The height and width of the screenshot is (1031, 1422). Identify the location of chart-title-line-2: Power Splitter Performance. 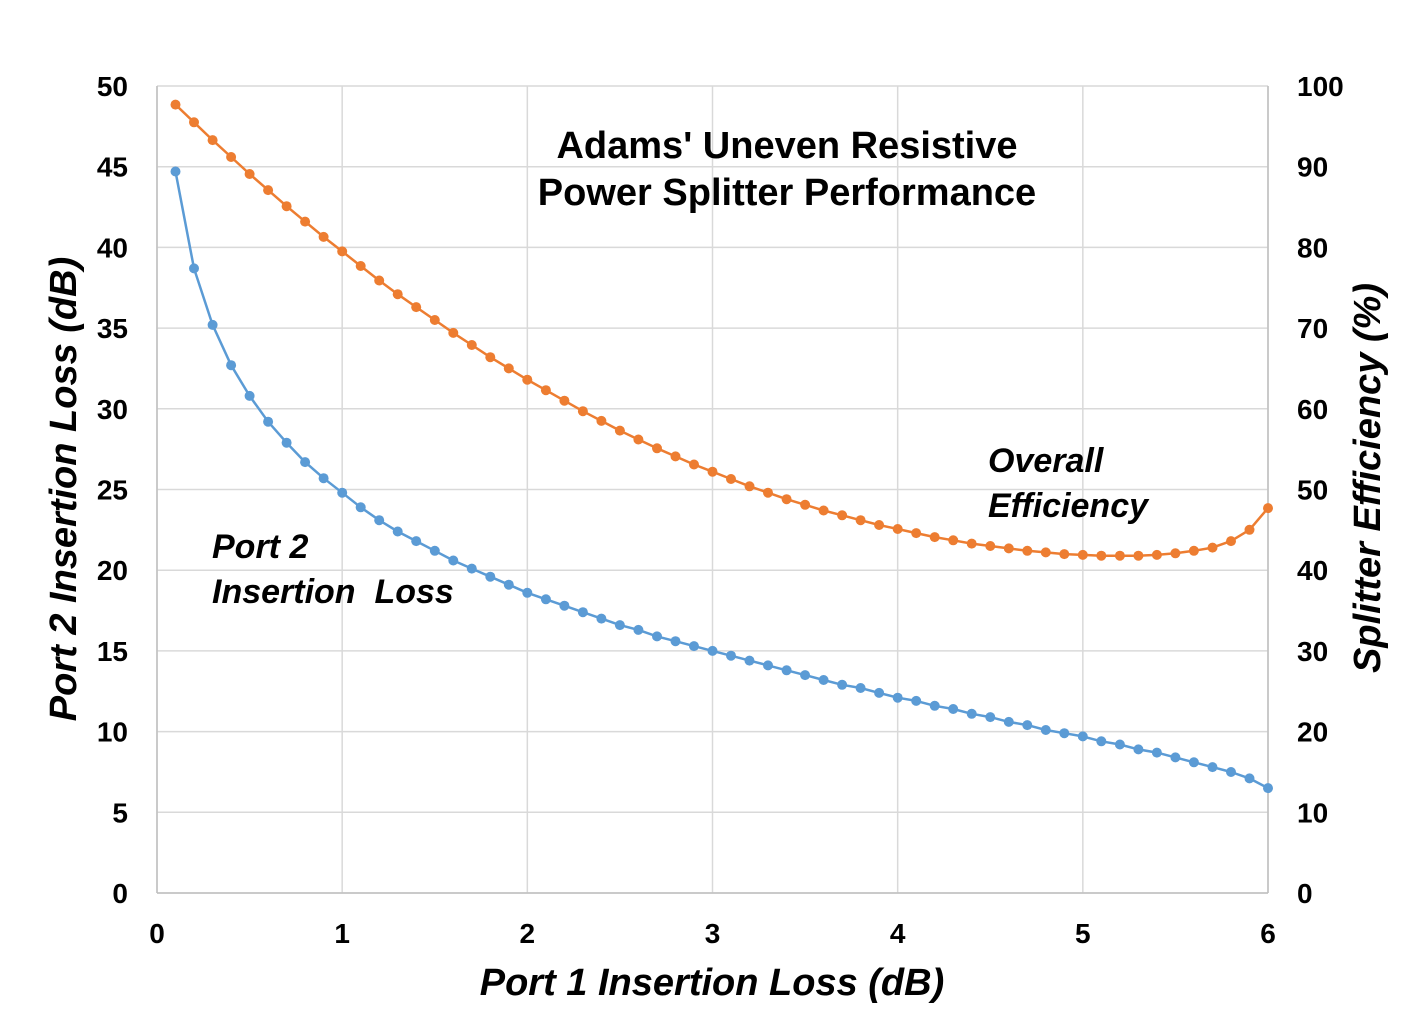
(787, 193).